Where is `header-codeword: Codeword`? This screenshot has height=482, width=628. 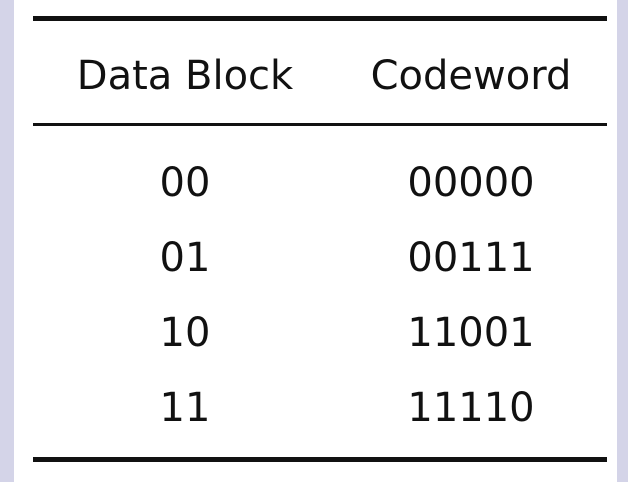
header-codeword: Codeword is located at coordinates (471, 76).